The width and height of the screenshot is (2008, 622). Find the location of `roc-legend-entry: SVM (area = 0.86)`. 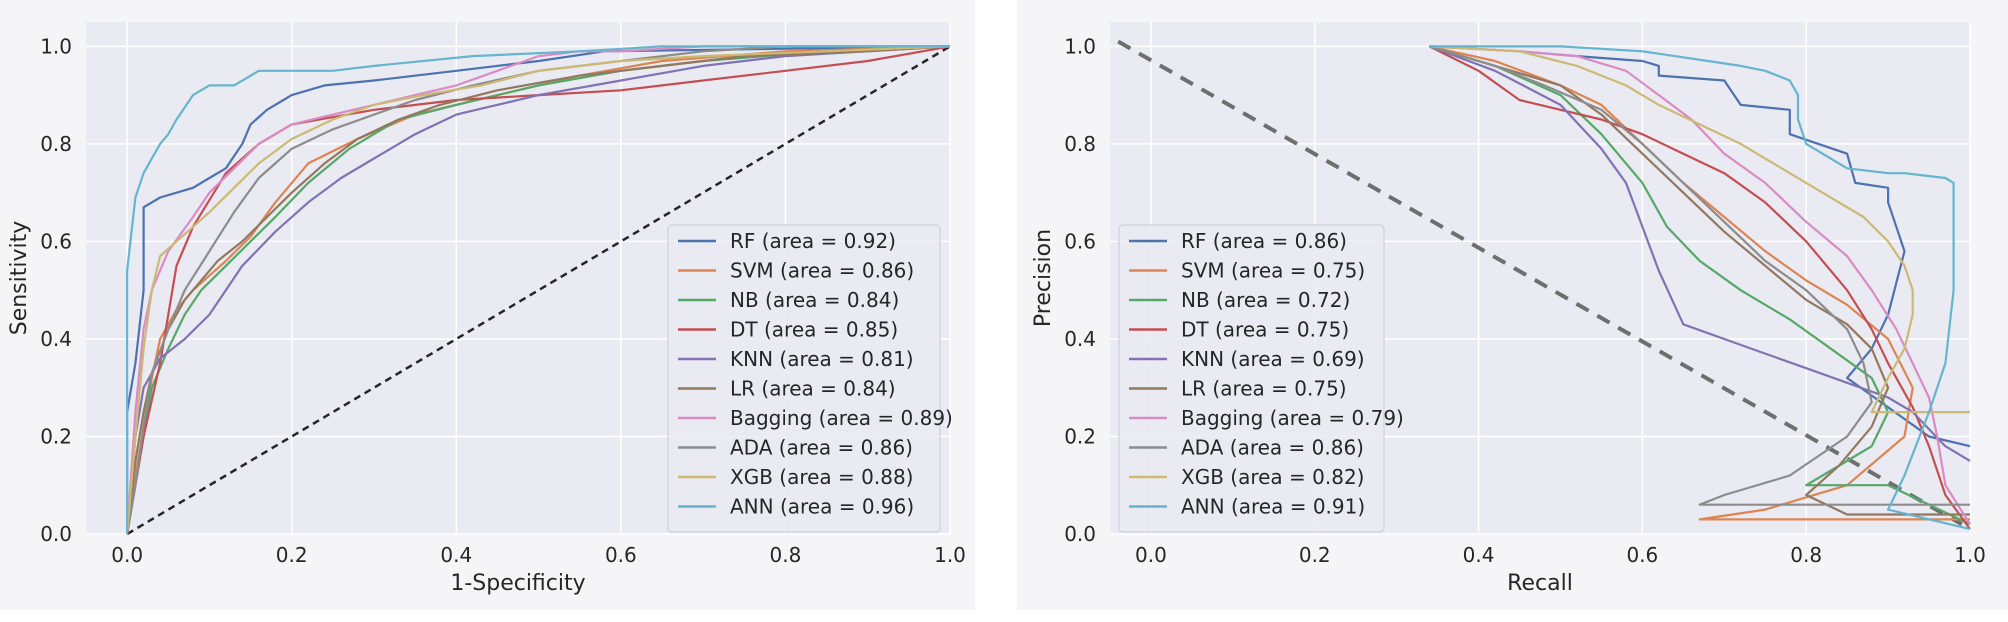

roc-legend-entry: SVM (area = 0.86) is located at coordinates (822, 271).